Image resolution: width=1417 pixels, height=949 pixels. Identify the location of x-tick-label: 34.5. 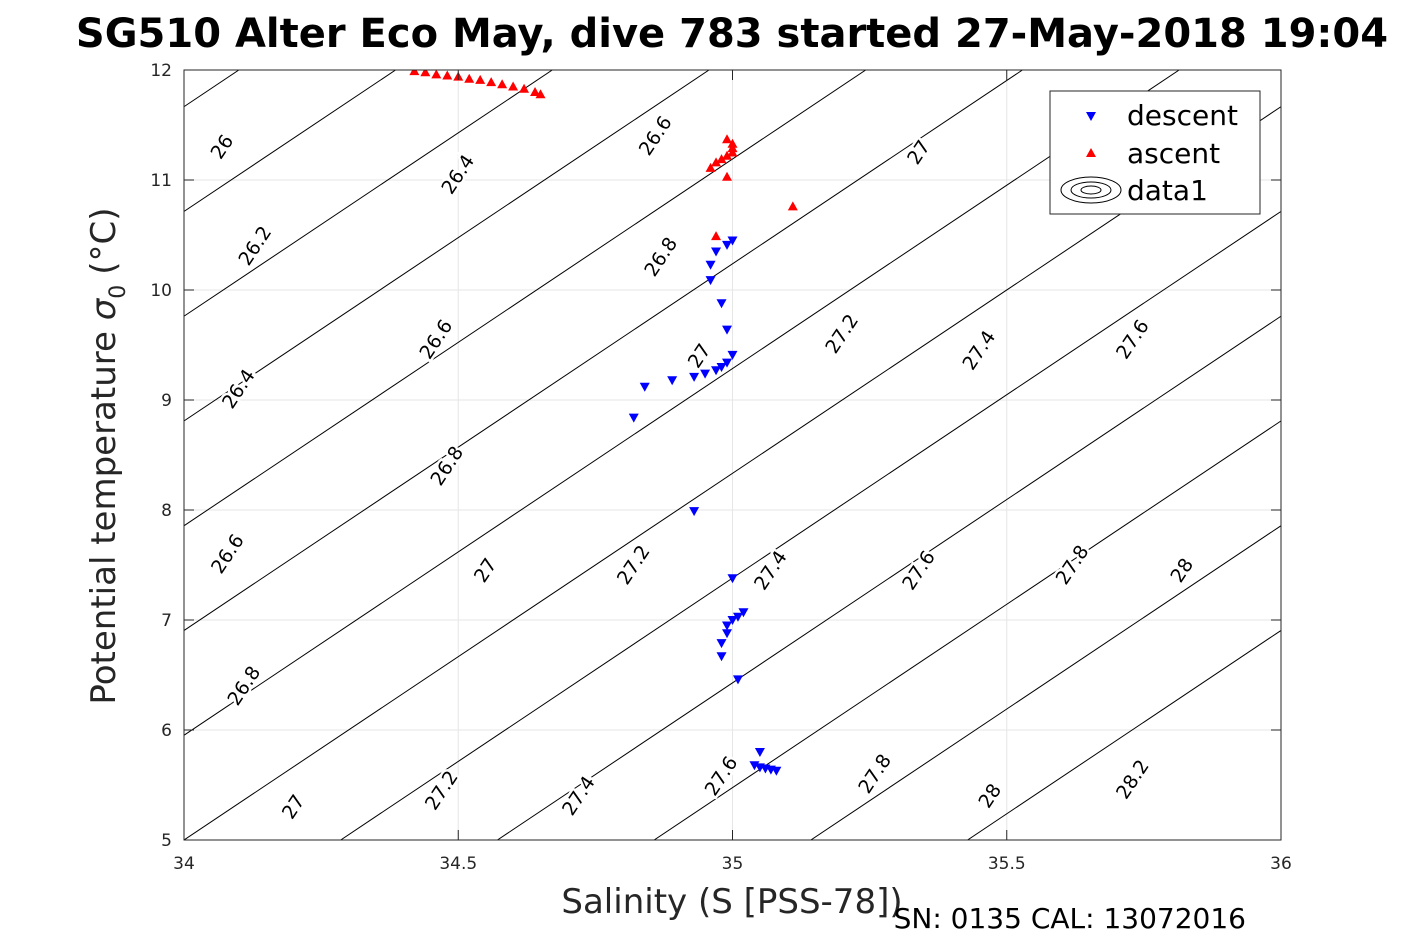
(458, 864).